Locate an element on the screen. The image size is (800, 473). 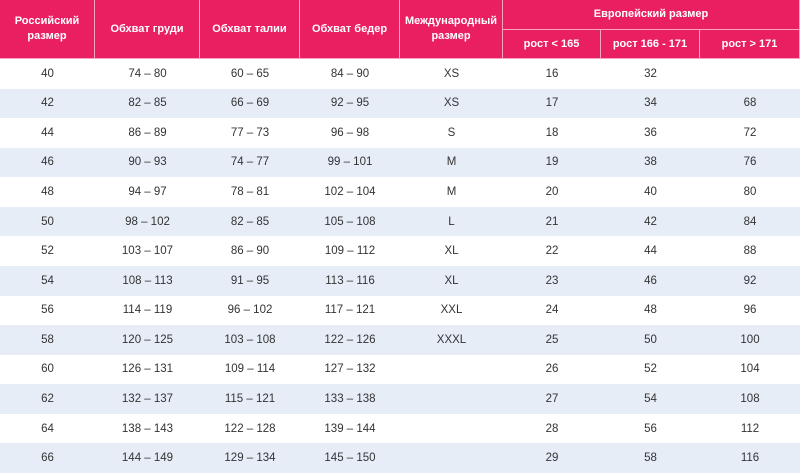
table-cell: 68 is located at coordinates (750, 103).